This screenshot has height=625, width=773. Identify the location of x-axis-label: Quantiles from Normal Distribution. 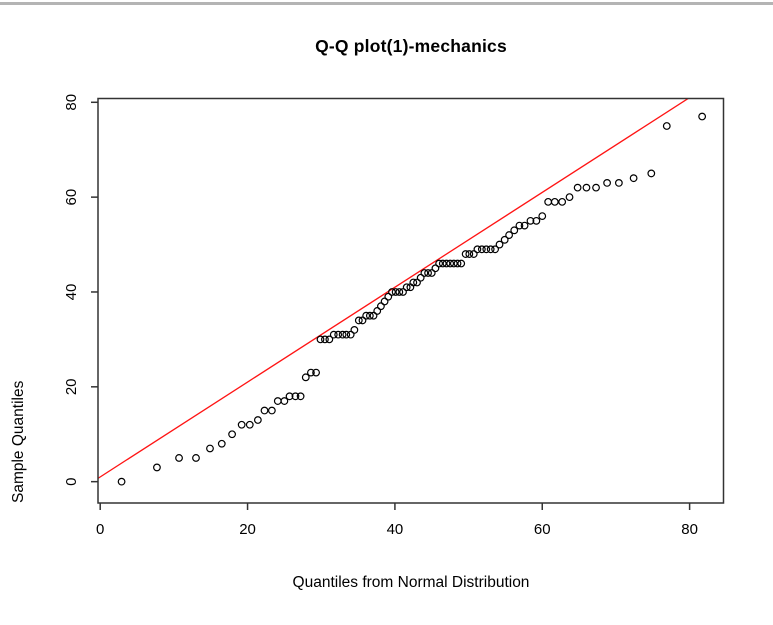
(411, 582).